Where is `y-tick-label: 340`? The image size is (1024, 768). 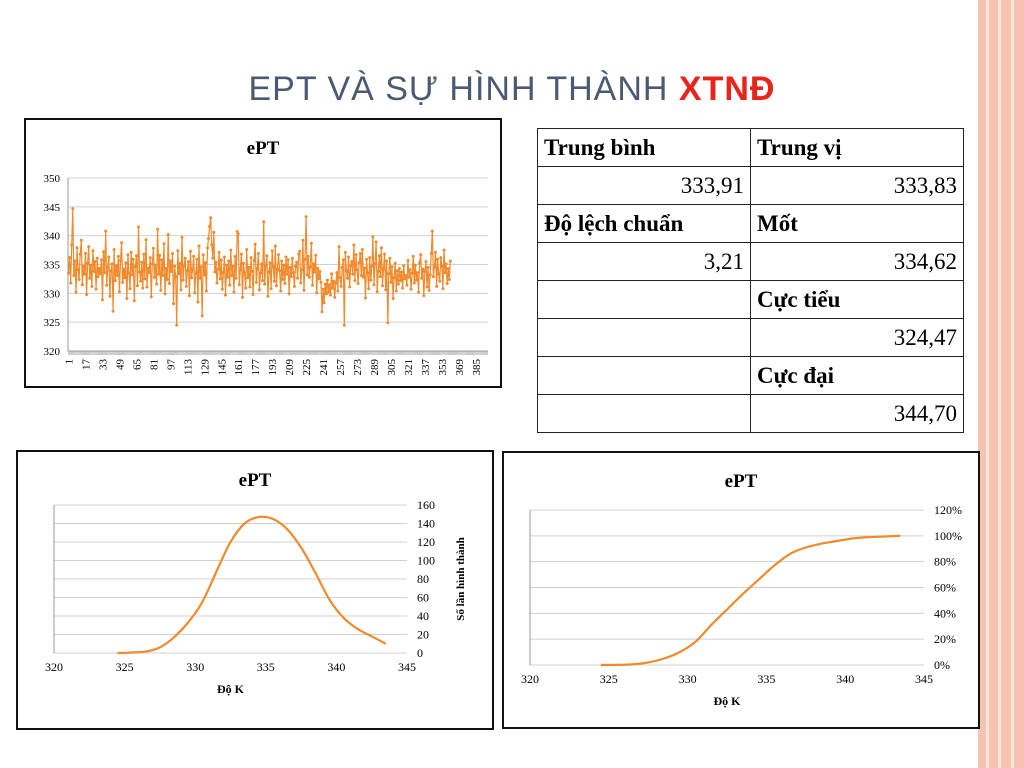 y-tick-label: 340 is located at coordinates (52, 237).